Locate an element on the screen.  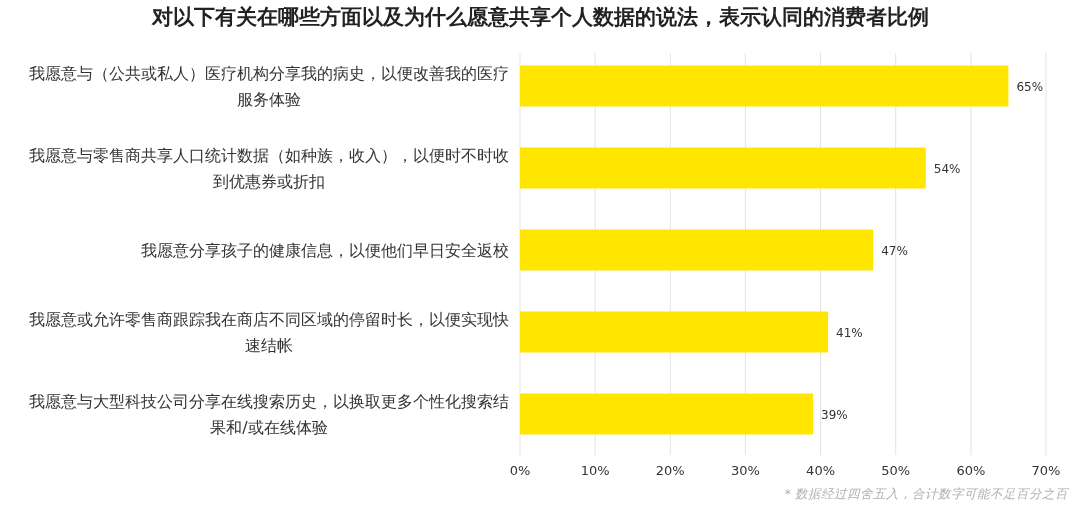
y-tick-label: 我愿意与零售商共享人口统计数据（如种族，收入），以便时不时收到优惠券或折扣 is located at coordinates (269, 168).